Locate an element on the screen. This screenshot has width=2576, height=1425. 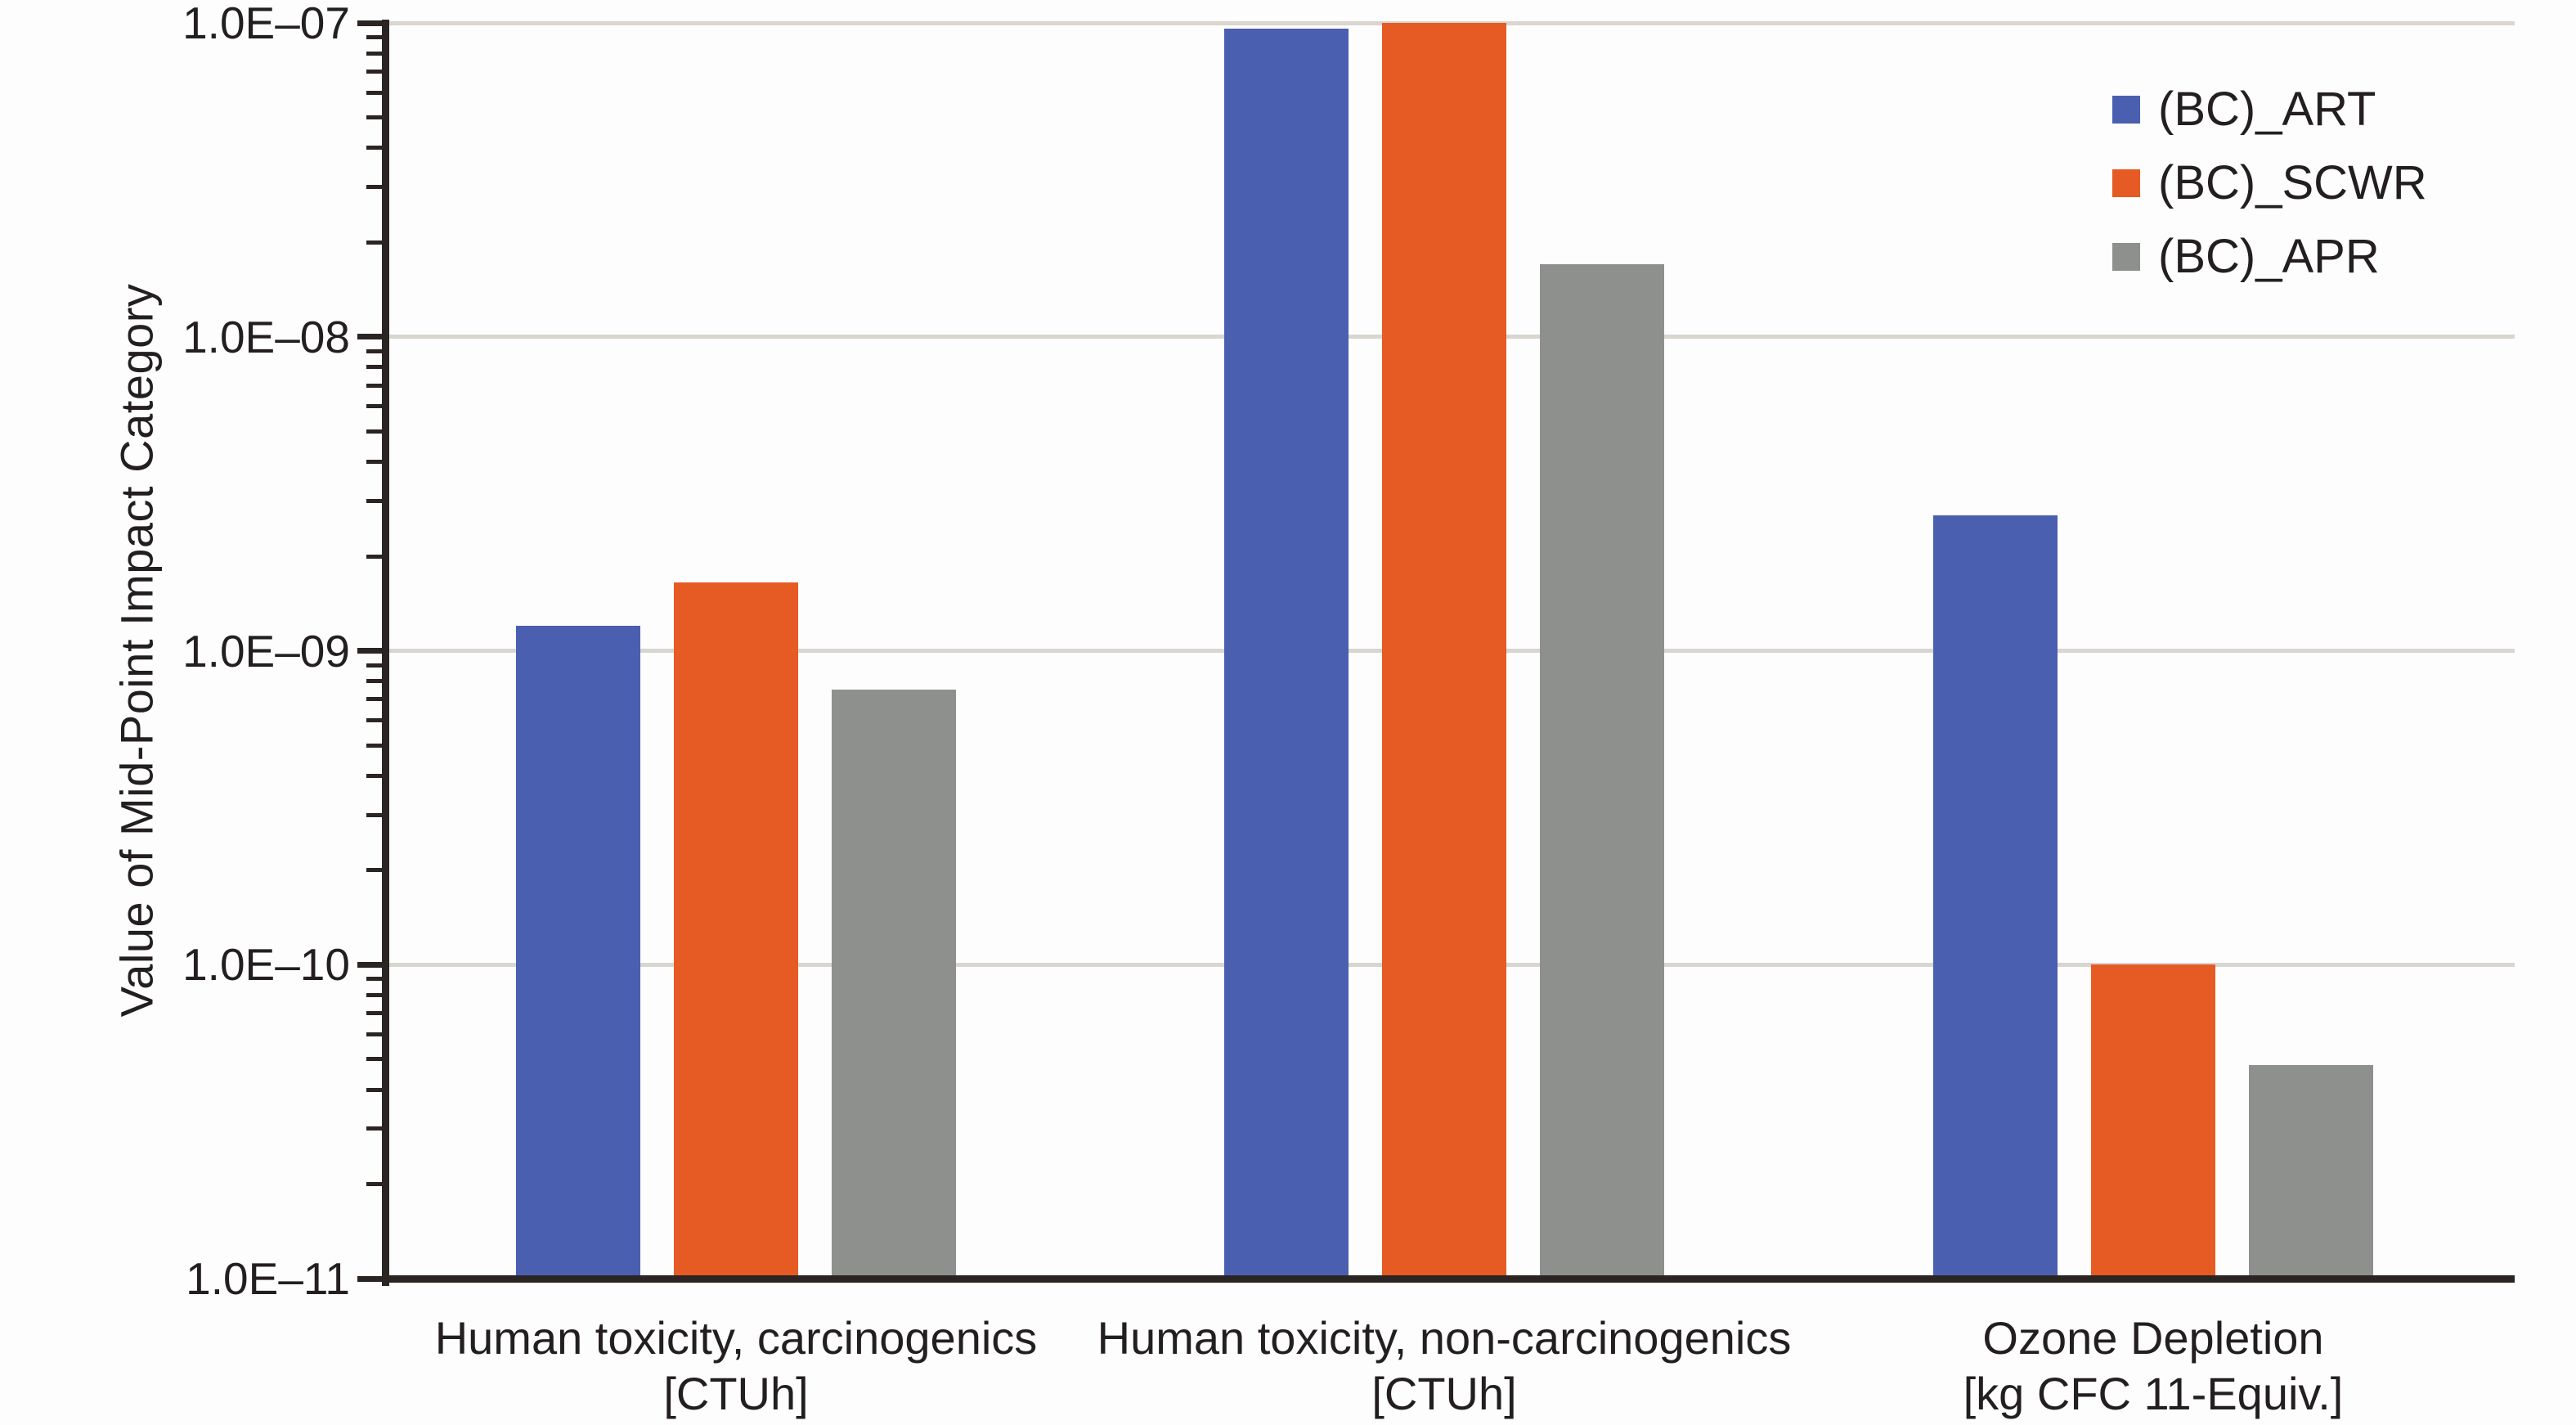
x-category-label-3: Ozone Depletion [kg CFC 11-Equiv.] is located at coordinates (2099, 1366).